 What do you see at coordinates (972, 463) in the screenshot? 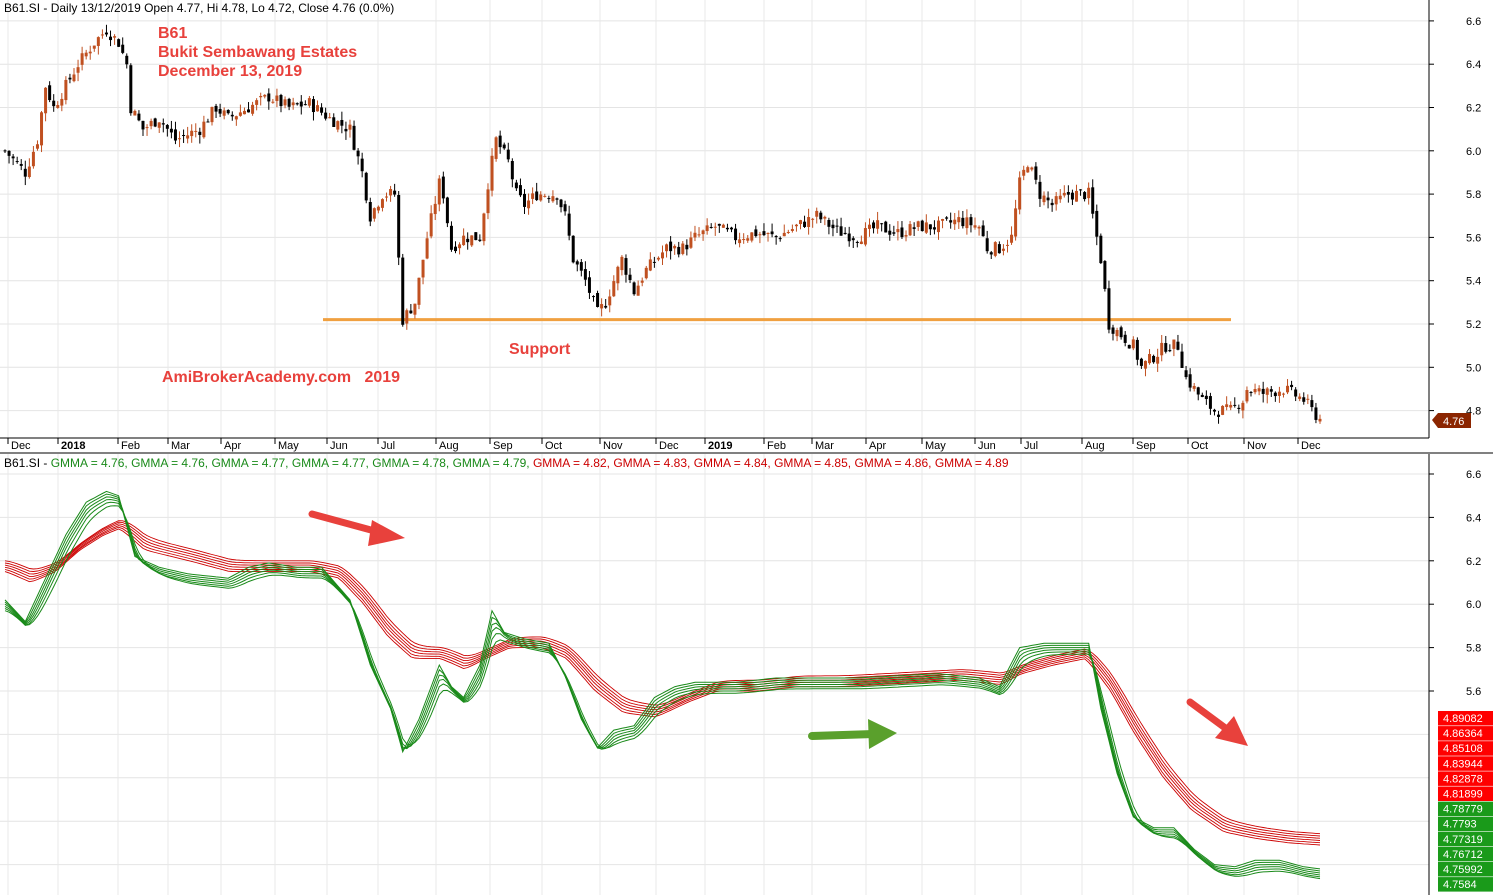
I see `gmma-header-part: GMMA = 4.89` at bounding box center [972, 463].